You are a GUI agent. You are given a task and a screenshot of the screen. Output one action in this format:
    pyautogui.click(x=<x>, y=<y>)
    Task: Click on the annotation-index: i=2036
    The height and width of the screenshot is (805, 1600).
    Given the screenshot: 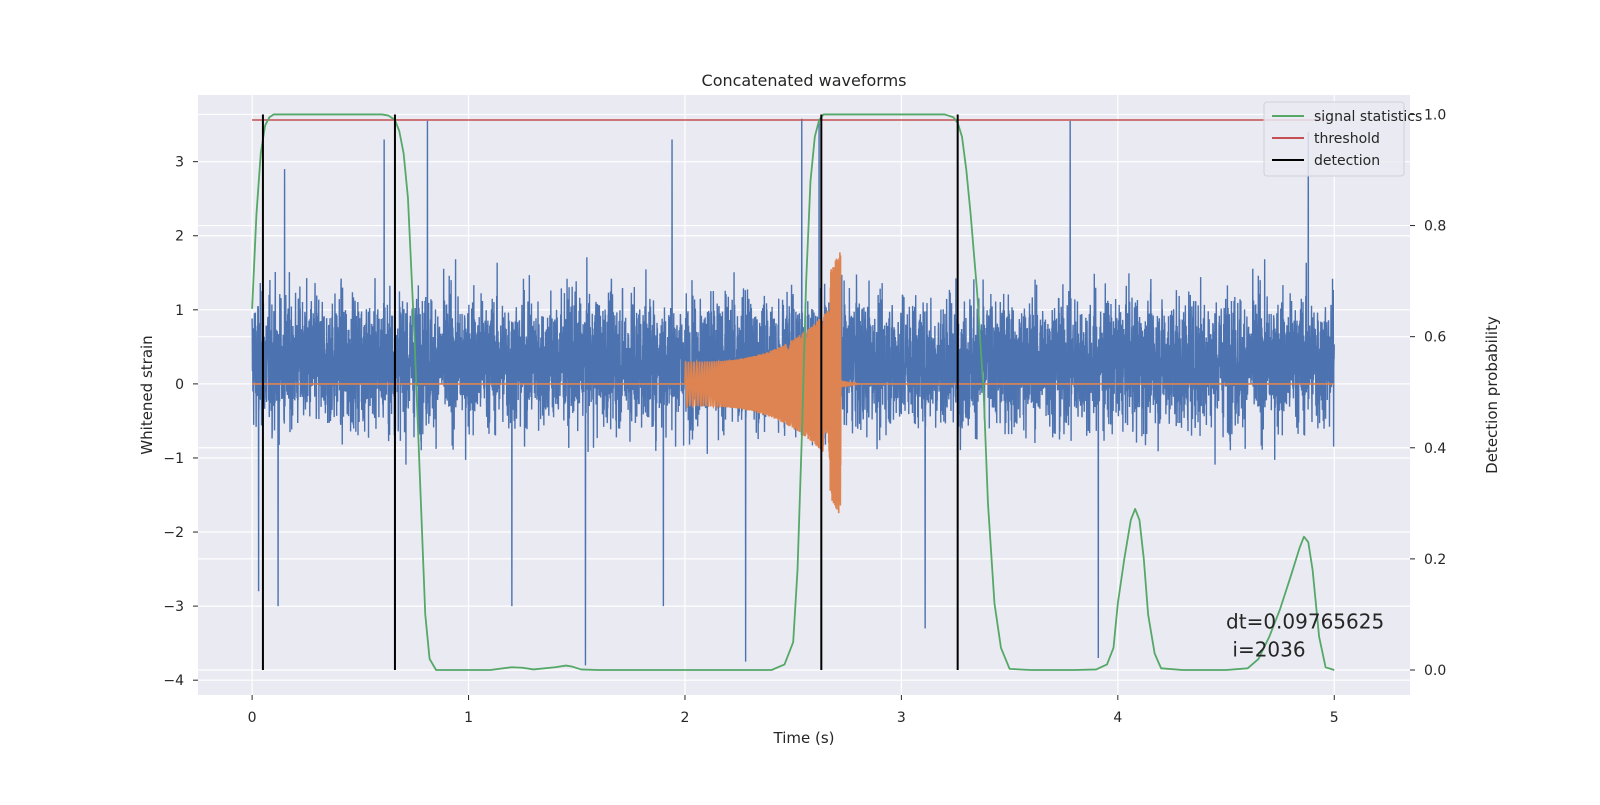 What is the action you would take?
    pyautogui.click(x=1266, y=649)
    